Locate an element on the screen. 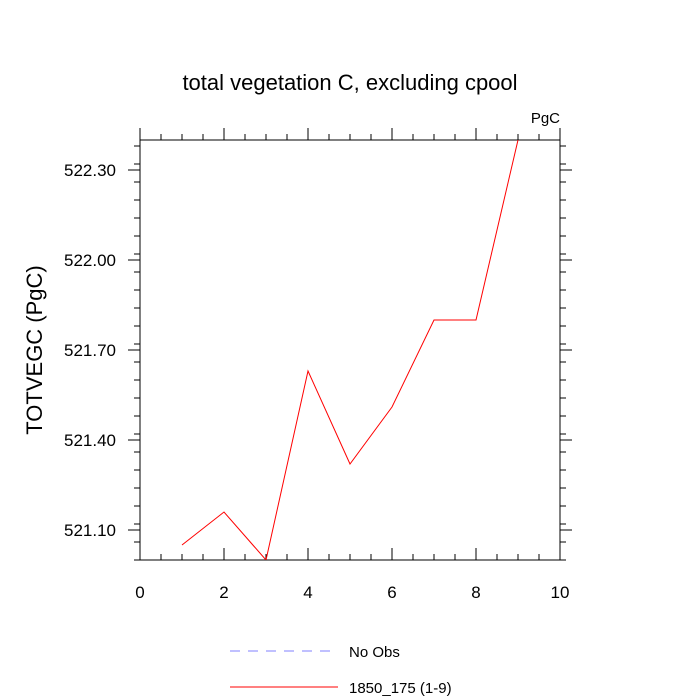  x-tick-label: 8 is located at coordinates (475, 592).